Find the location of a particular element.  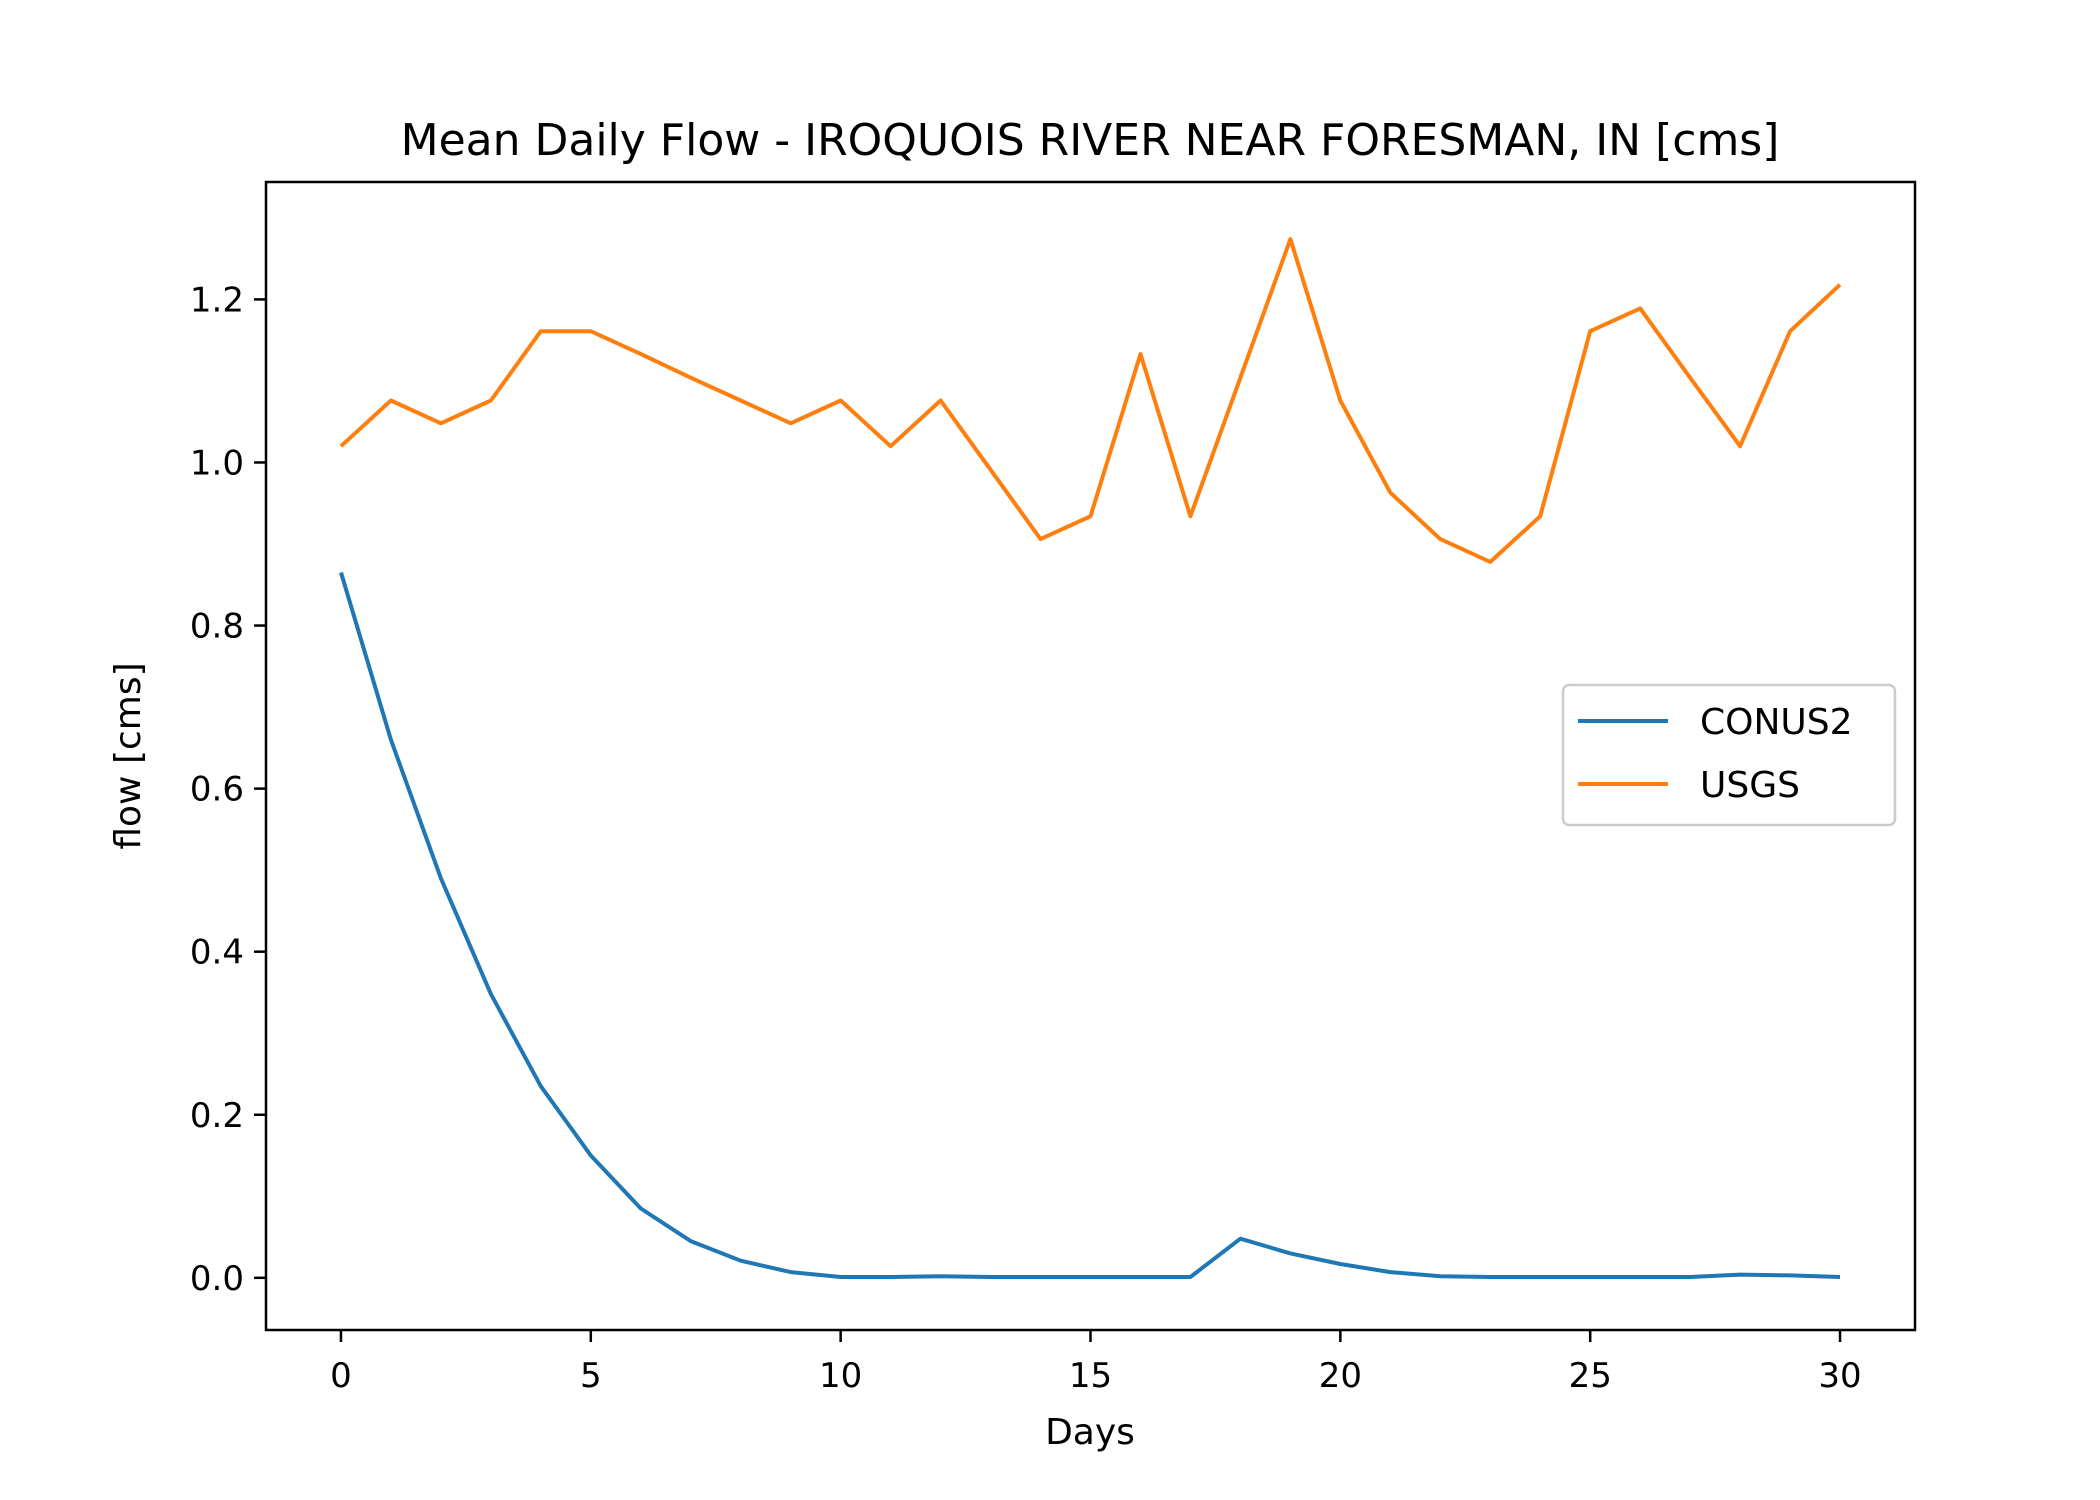

y-tick-label: 0.4 is located at coordinates (217, 953).